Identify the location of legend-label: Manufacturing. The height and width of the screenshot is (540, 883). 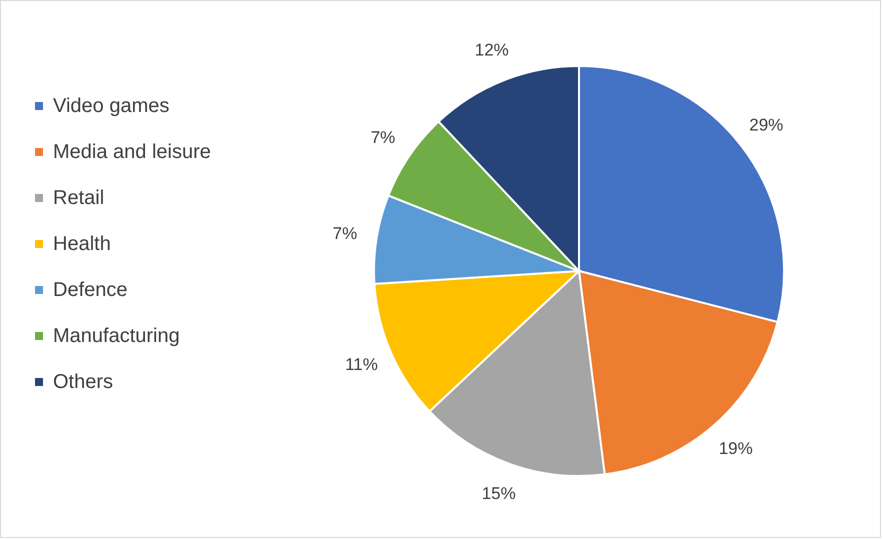
(116, 336).